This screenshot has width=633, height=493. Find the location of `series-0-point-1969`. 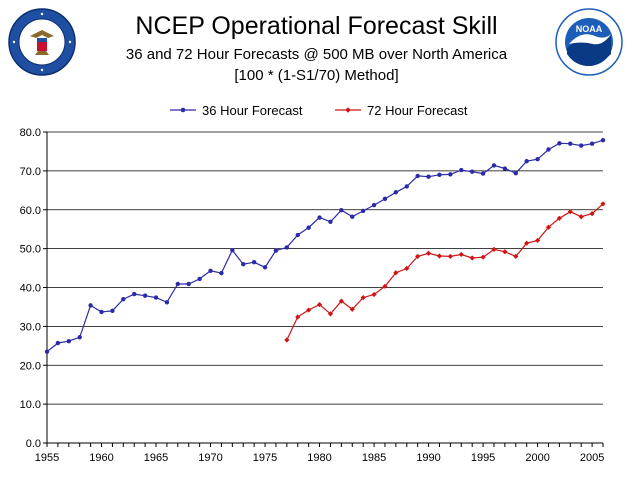

series-0-point-1969 is located at coordinates (199, 279).